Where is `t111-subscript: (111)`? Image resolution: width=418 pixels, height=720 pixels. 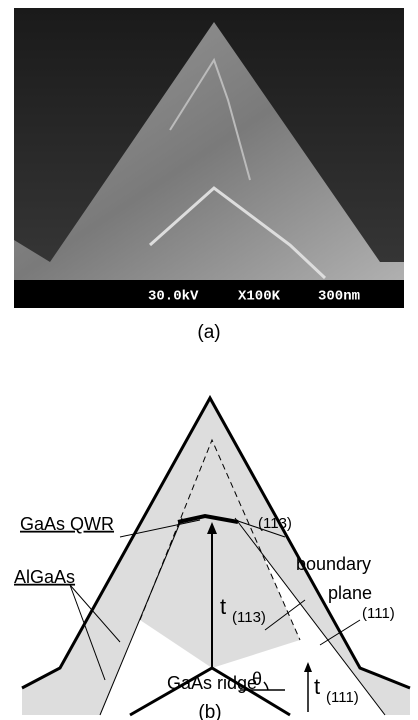
t111-subscript: (111) is located at coordinates (342, 697).